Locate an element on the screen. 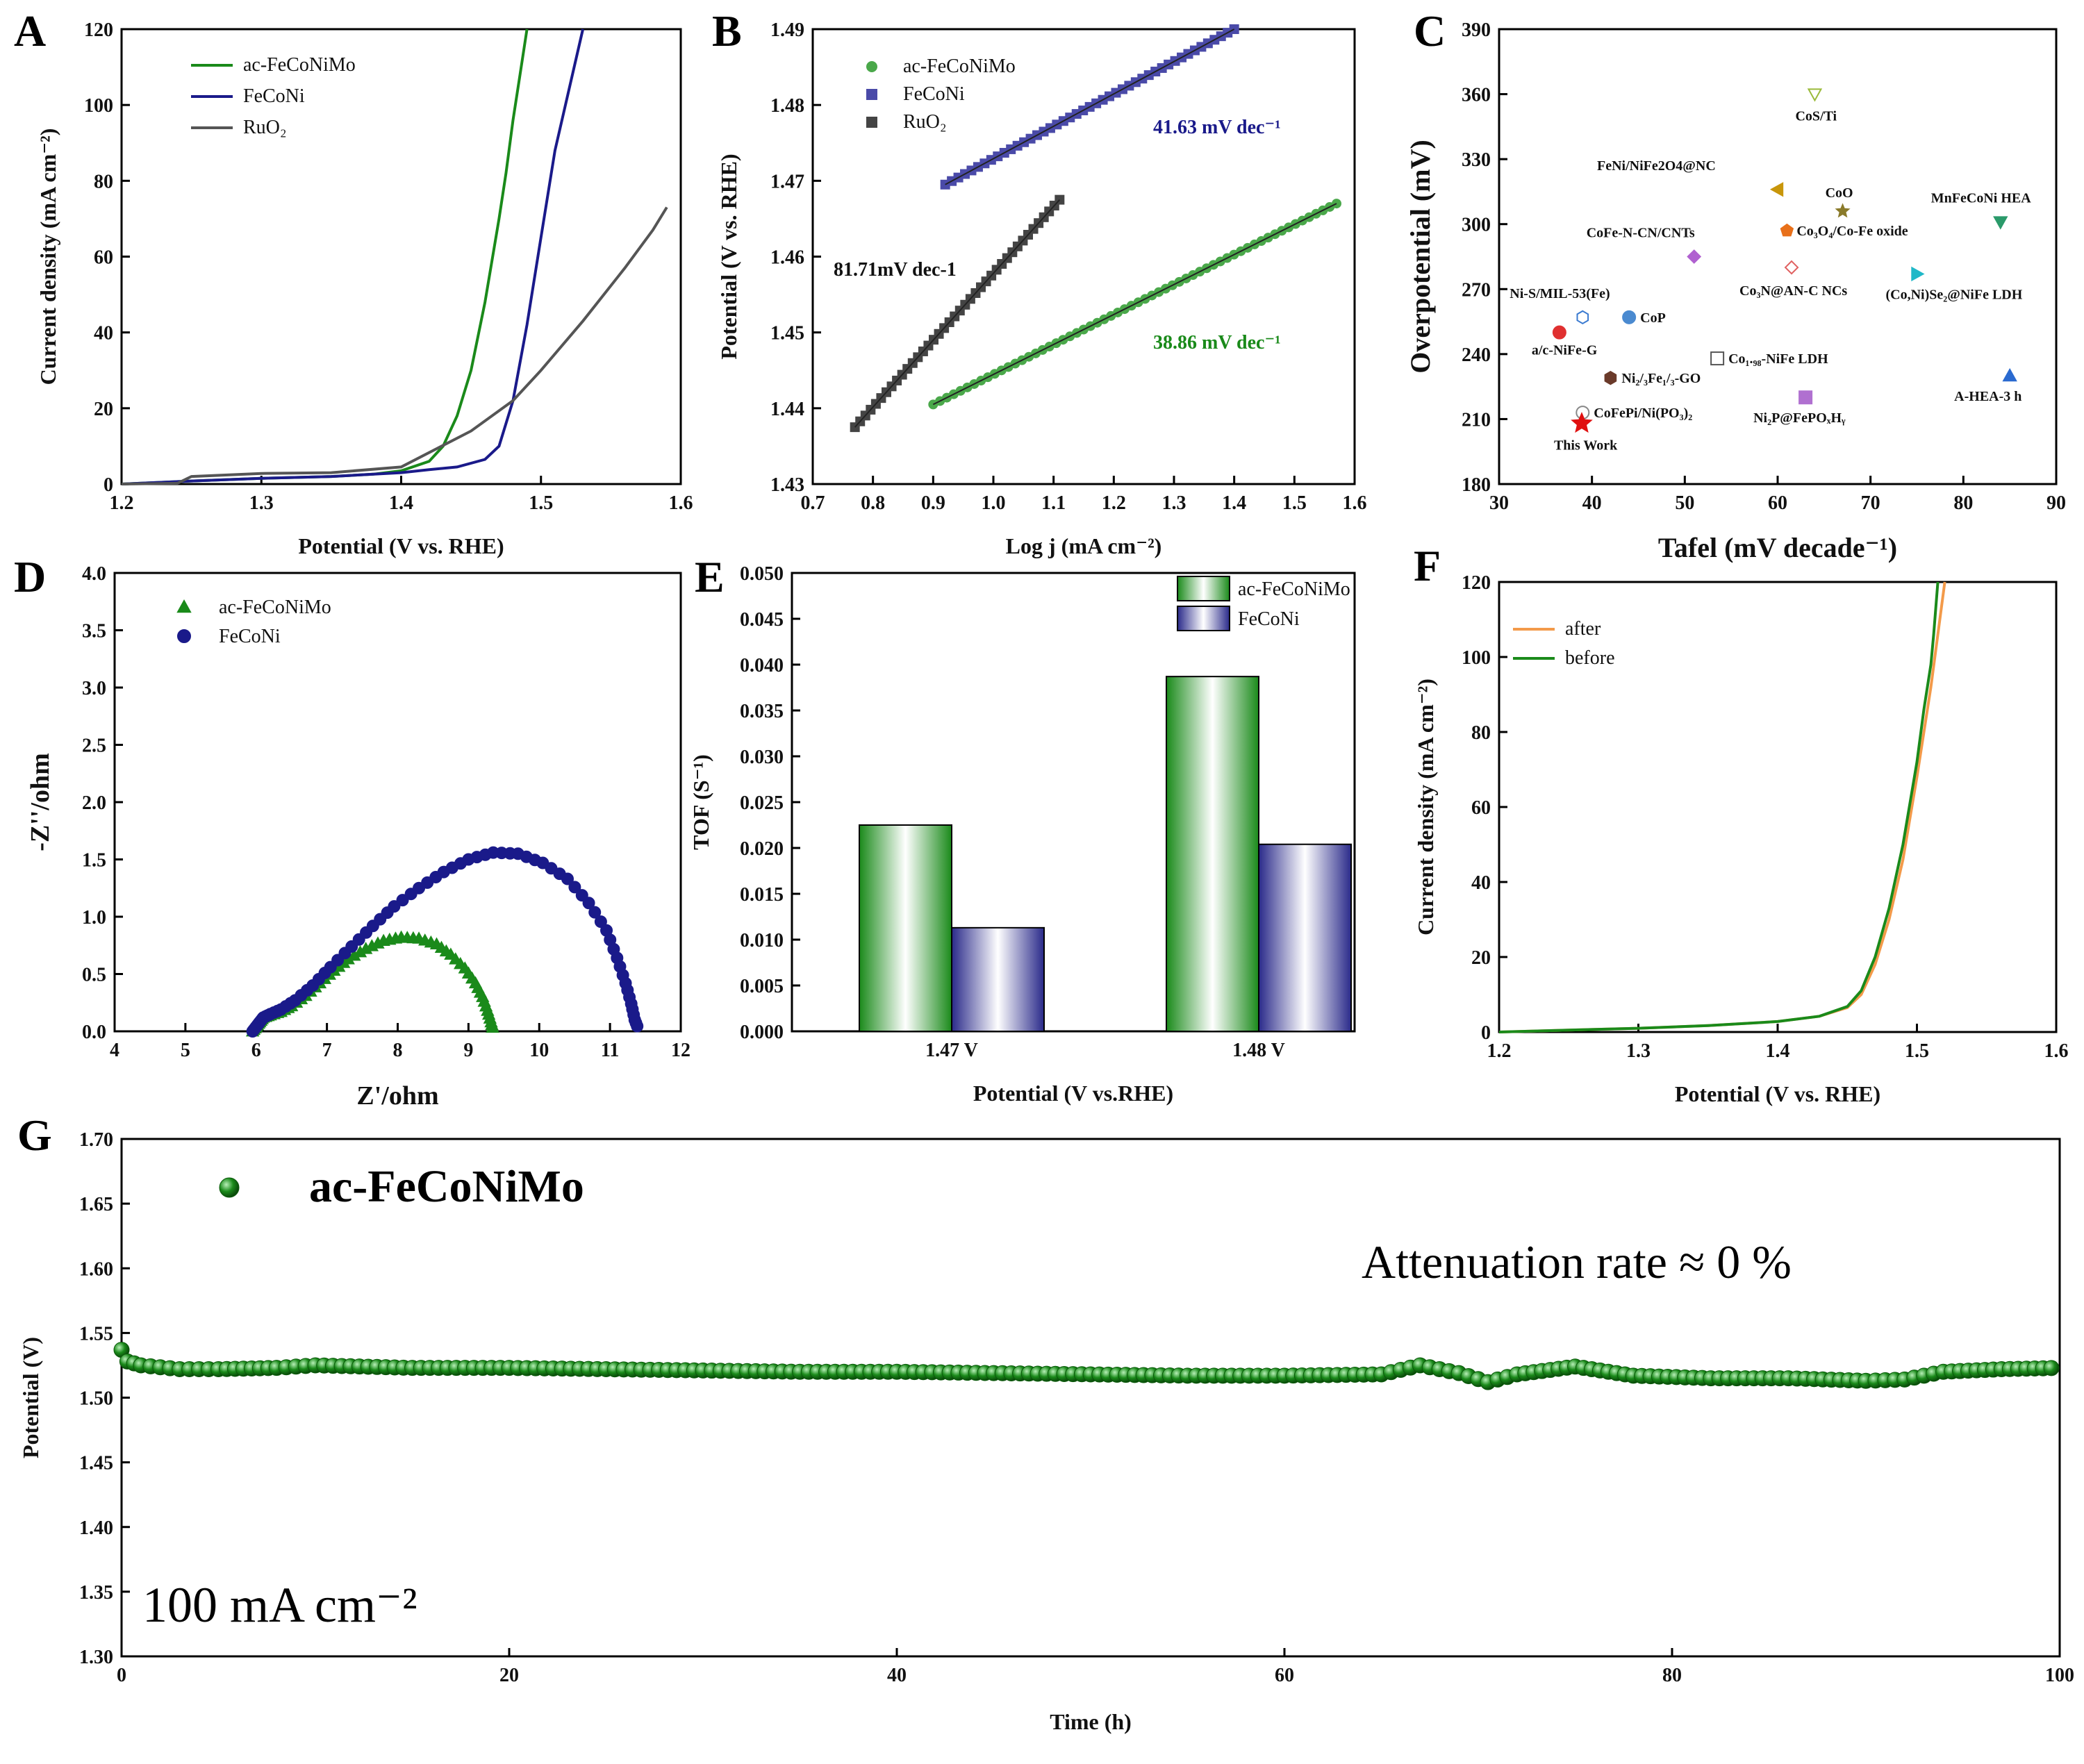 The image size is (2084, 1764). e-legend-label-0: ac-FeCoNiMo is located at coordinates (1294, 589).